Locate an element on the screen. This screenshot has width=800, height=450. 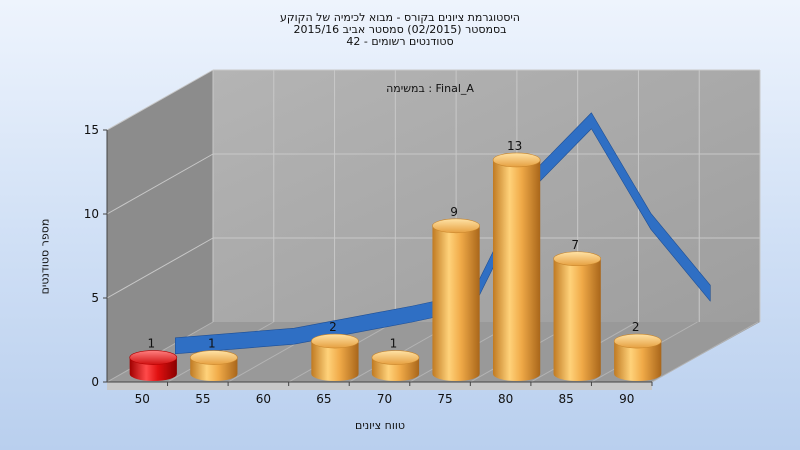
x-tick-label: 60 is located at coordinates (263, 399).